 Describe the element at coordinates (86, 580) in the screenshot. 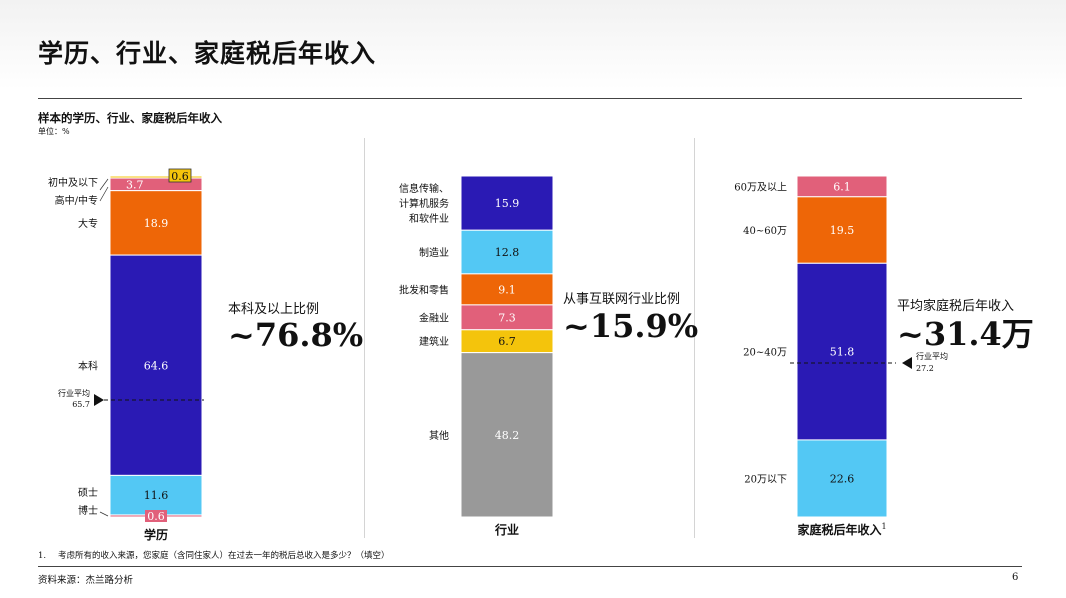

I see `source-note: 资料来源：杰兰路分析` at that location.